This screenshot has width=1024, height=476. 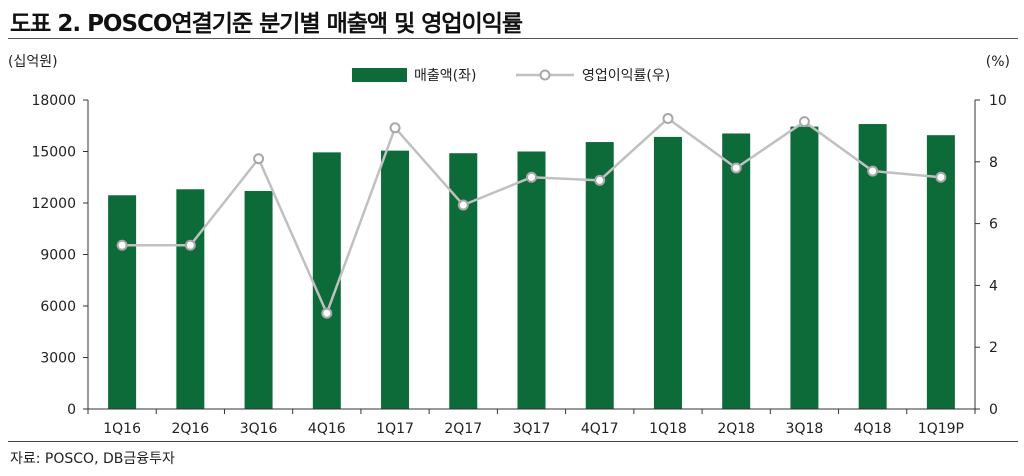 I want to click on bar-1Q18, so click(x=667, y=273).